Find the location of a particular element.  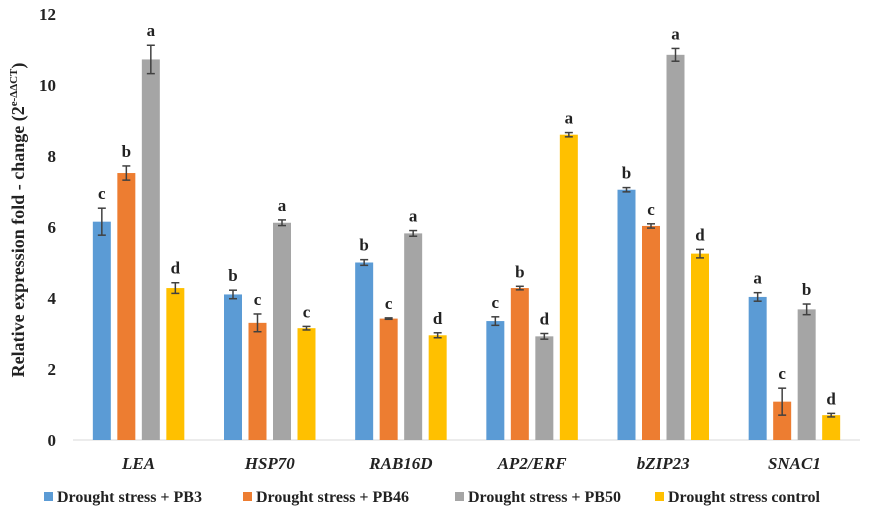

y-tick-label: 8 is located at coordinates (52, 156).